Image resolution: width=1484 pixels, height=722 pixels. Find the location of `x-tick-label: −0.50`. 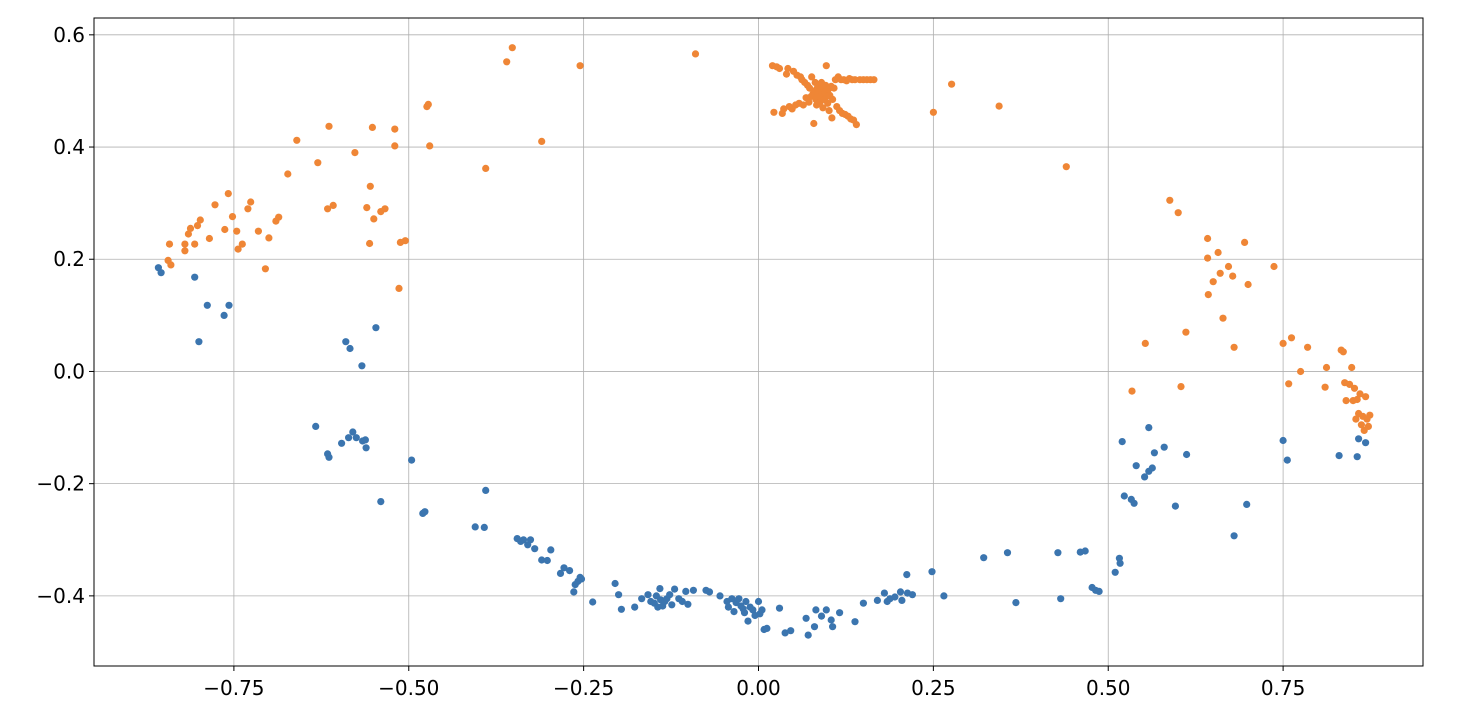

x-tick-label: −0.50 is located at coordinates (408, 688).